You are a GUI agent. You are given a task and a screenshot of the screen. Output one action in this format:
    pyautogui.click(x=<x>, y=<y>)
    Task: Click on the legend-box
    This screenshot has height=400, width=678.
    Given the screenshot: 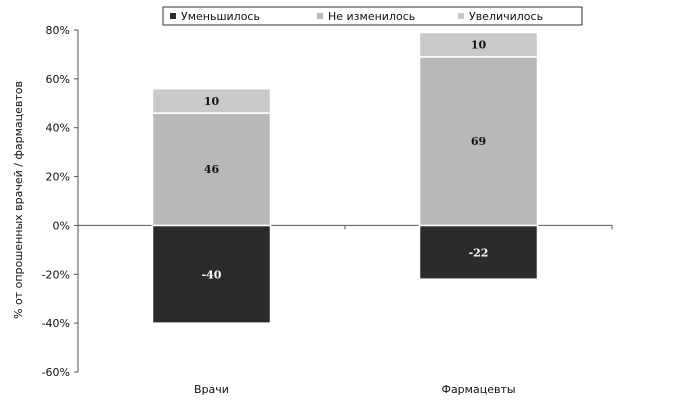 What is the action you would take?
    pyautogui.click(x=372, y=16)
    